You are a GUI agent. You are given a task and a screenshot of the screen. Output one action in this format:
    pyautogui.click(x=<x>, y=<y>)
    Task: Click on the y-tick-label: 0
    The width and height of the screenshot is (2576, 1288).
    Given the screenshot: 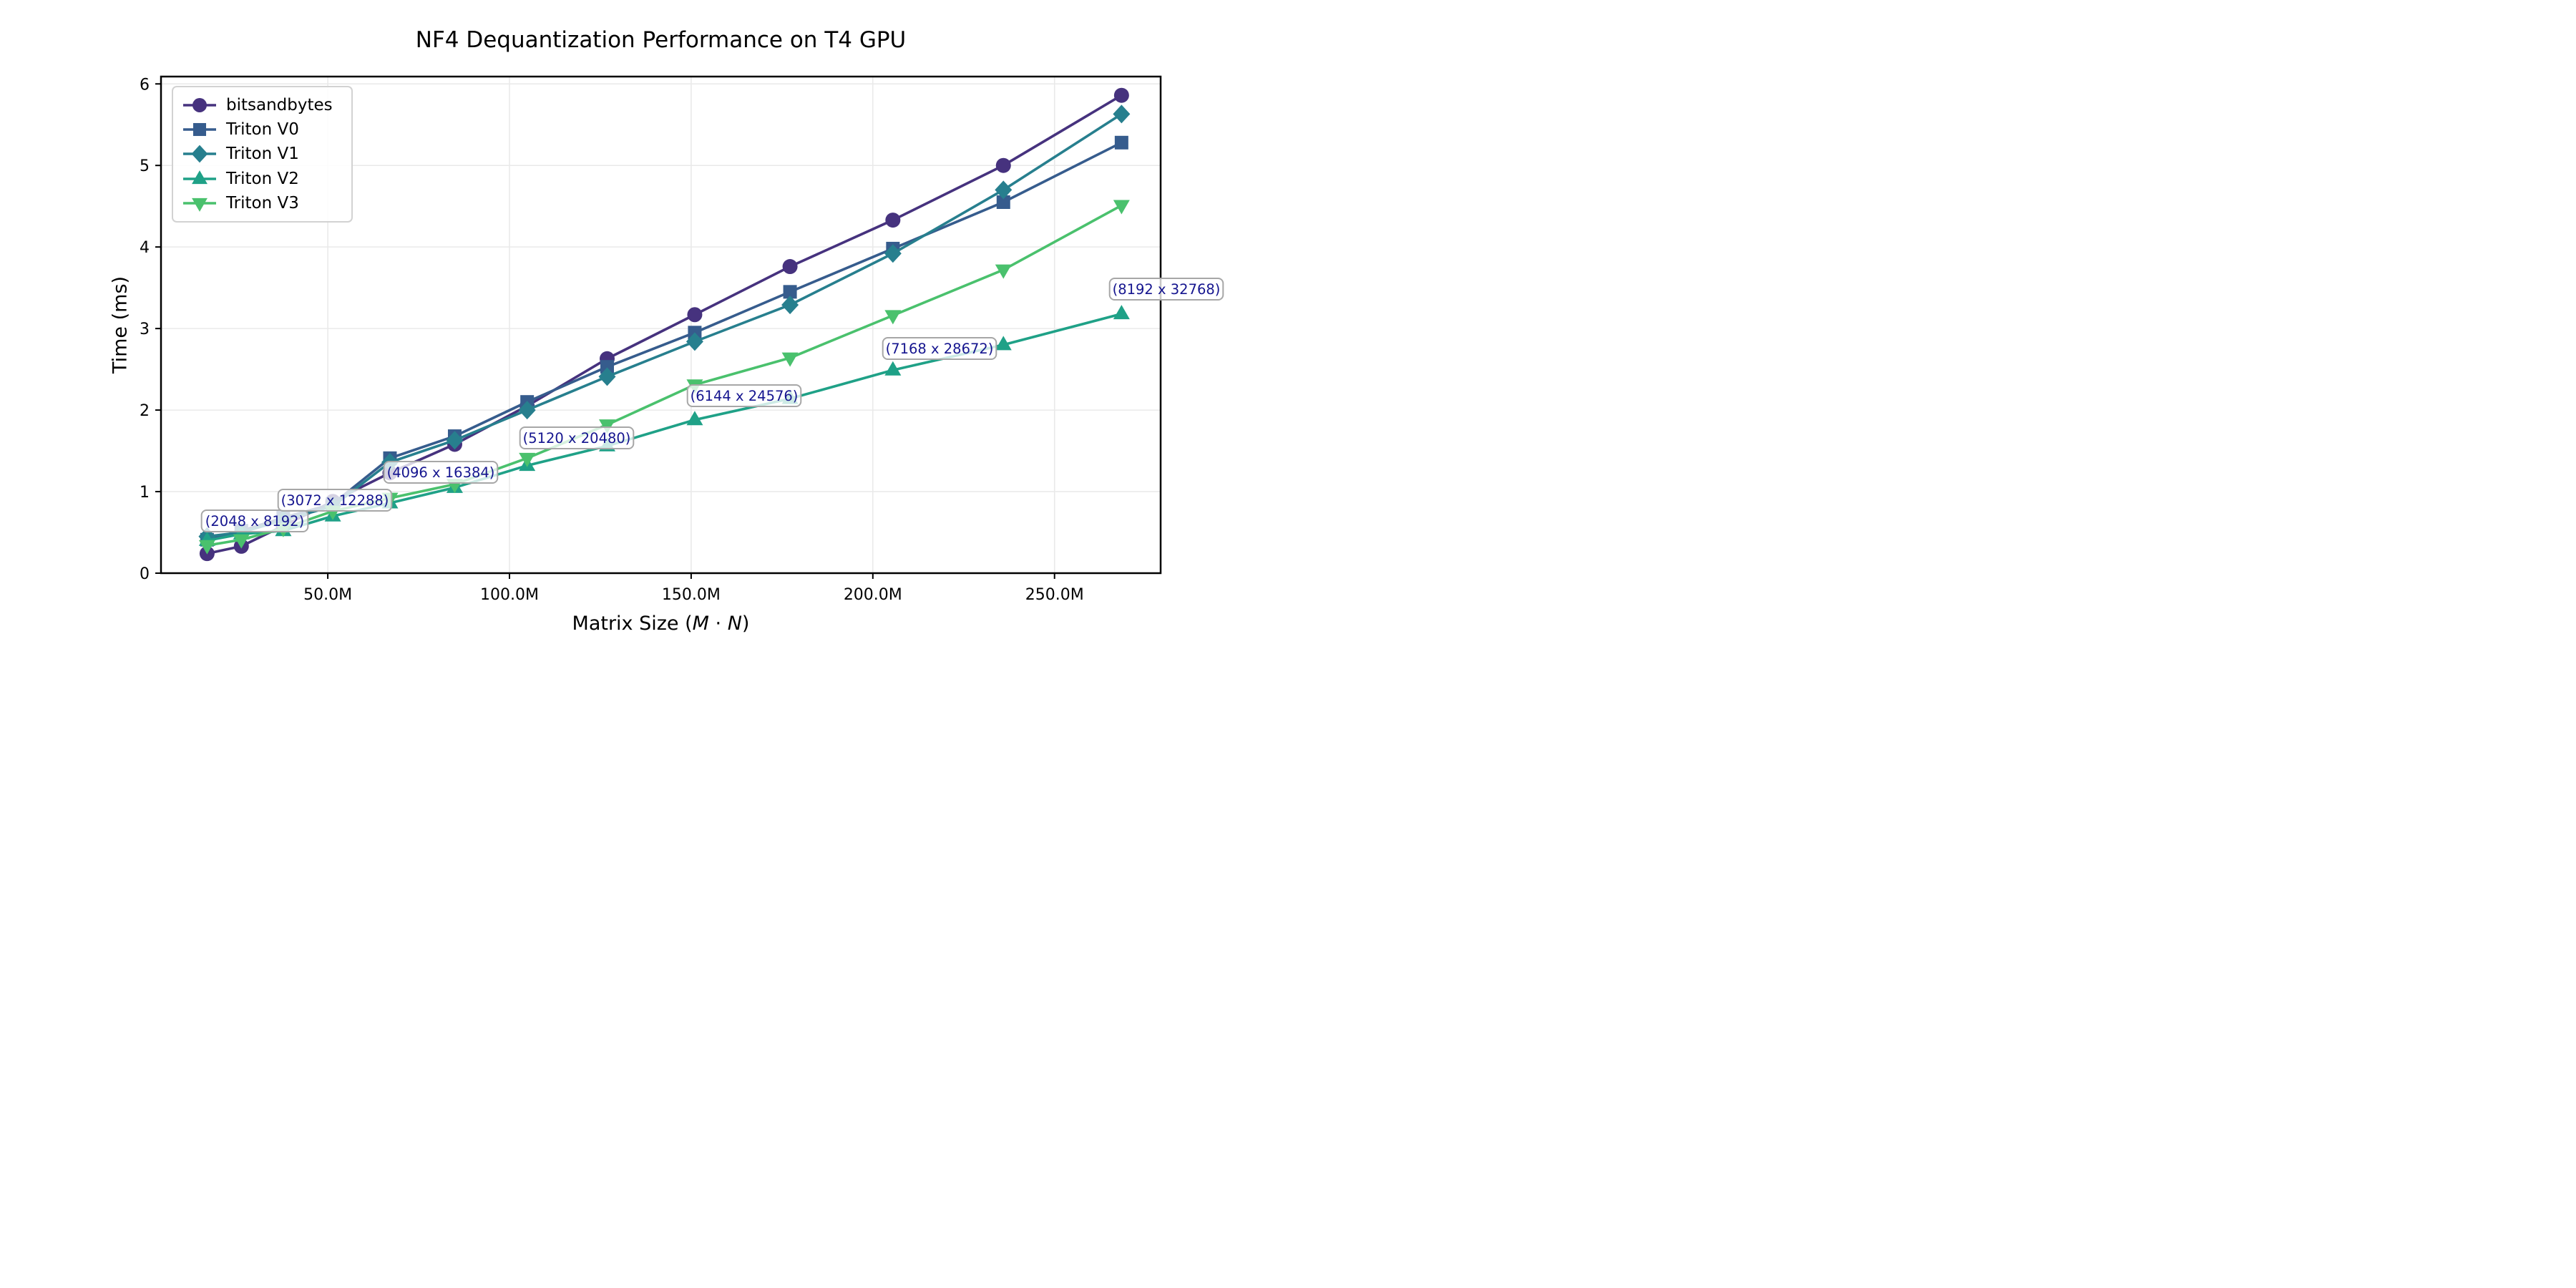 What is the action you would take?
    pyautogui.click(x=145, y=574)
    